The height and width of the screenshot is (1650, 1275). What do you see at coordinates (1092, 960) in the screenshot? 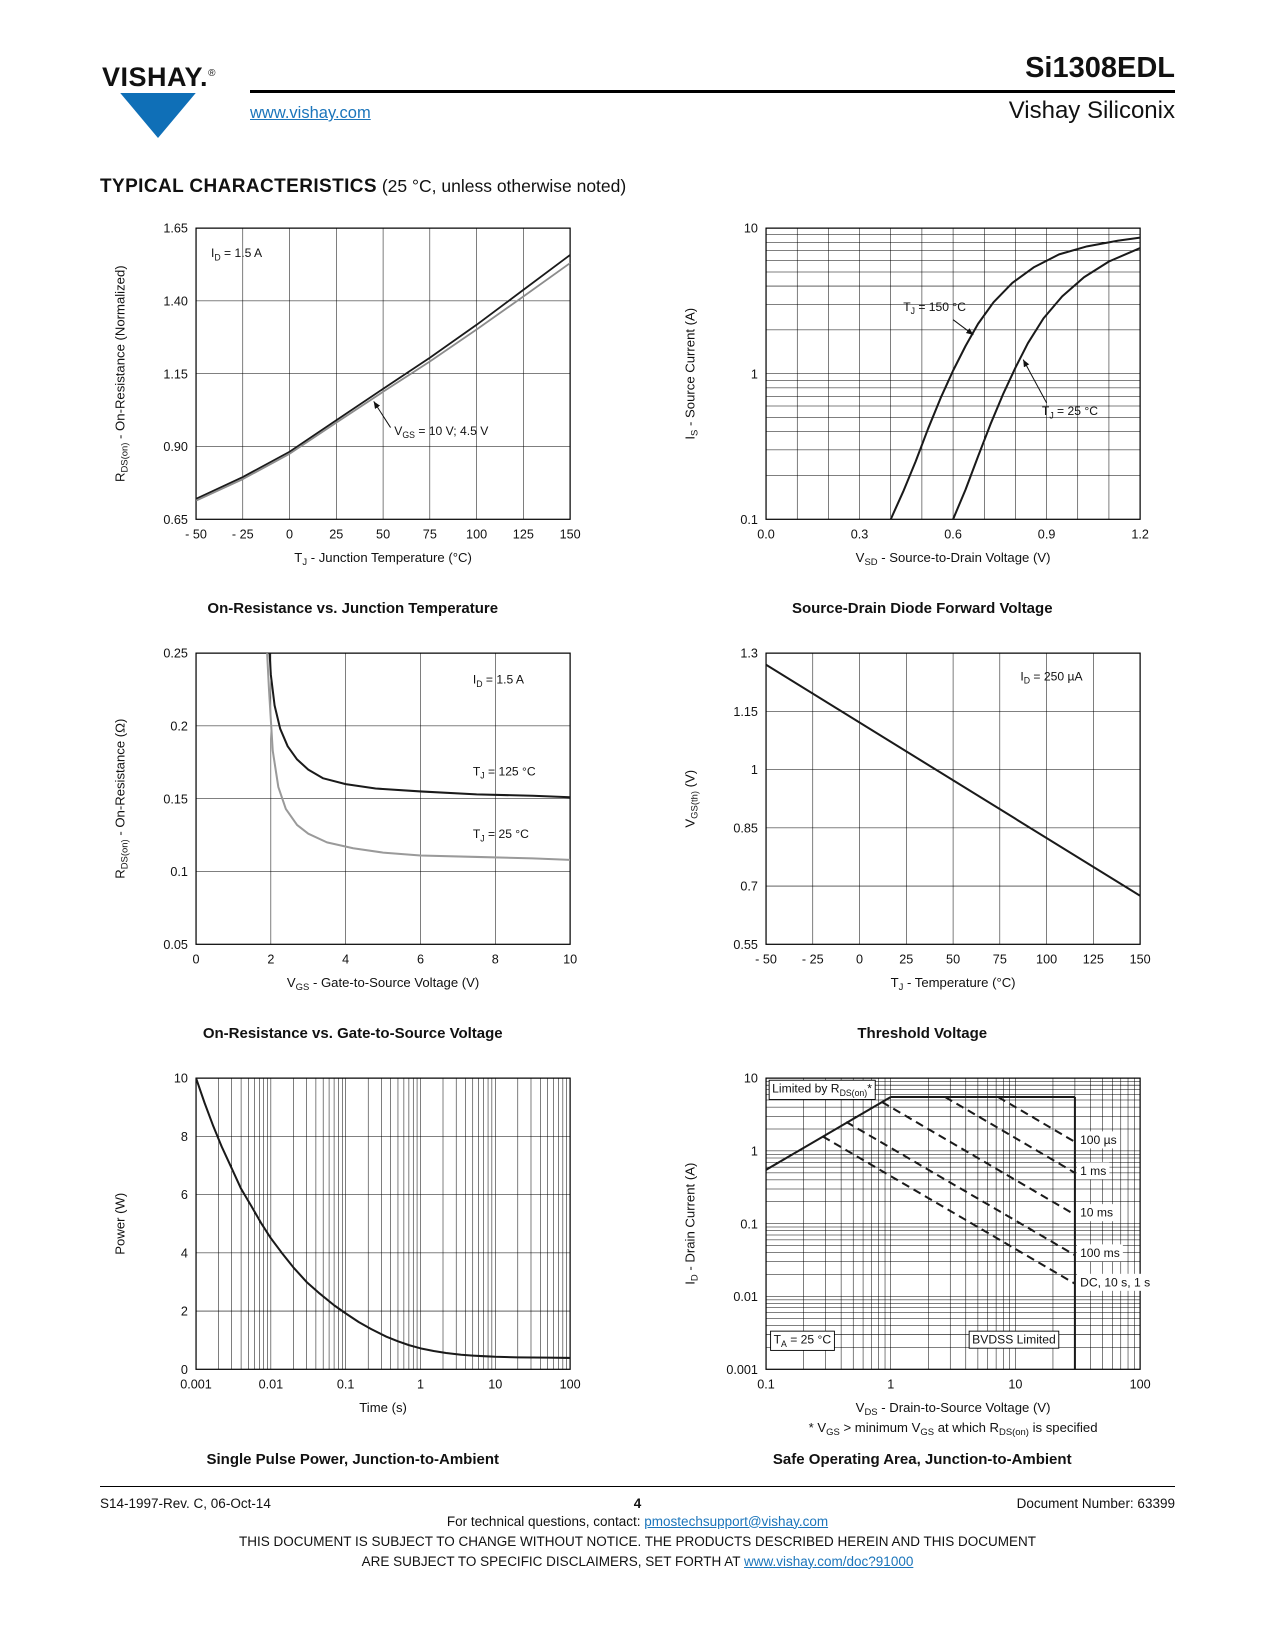
I see `svg-text: 125` at bounding box center [1092, 960].